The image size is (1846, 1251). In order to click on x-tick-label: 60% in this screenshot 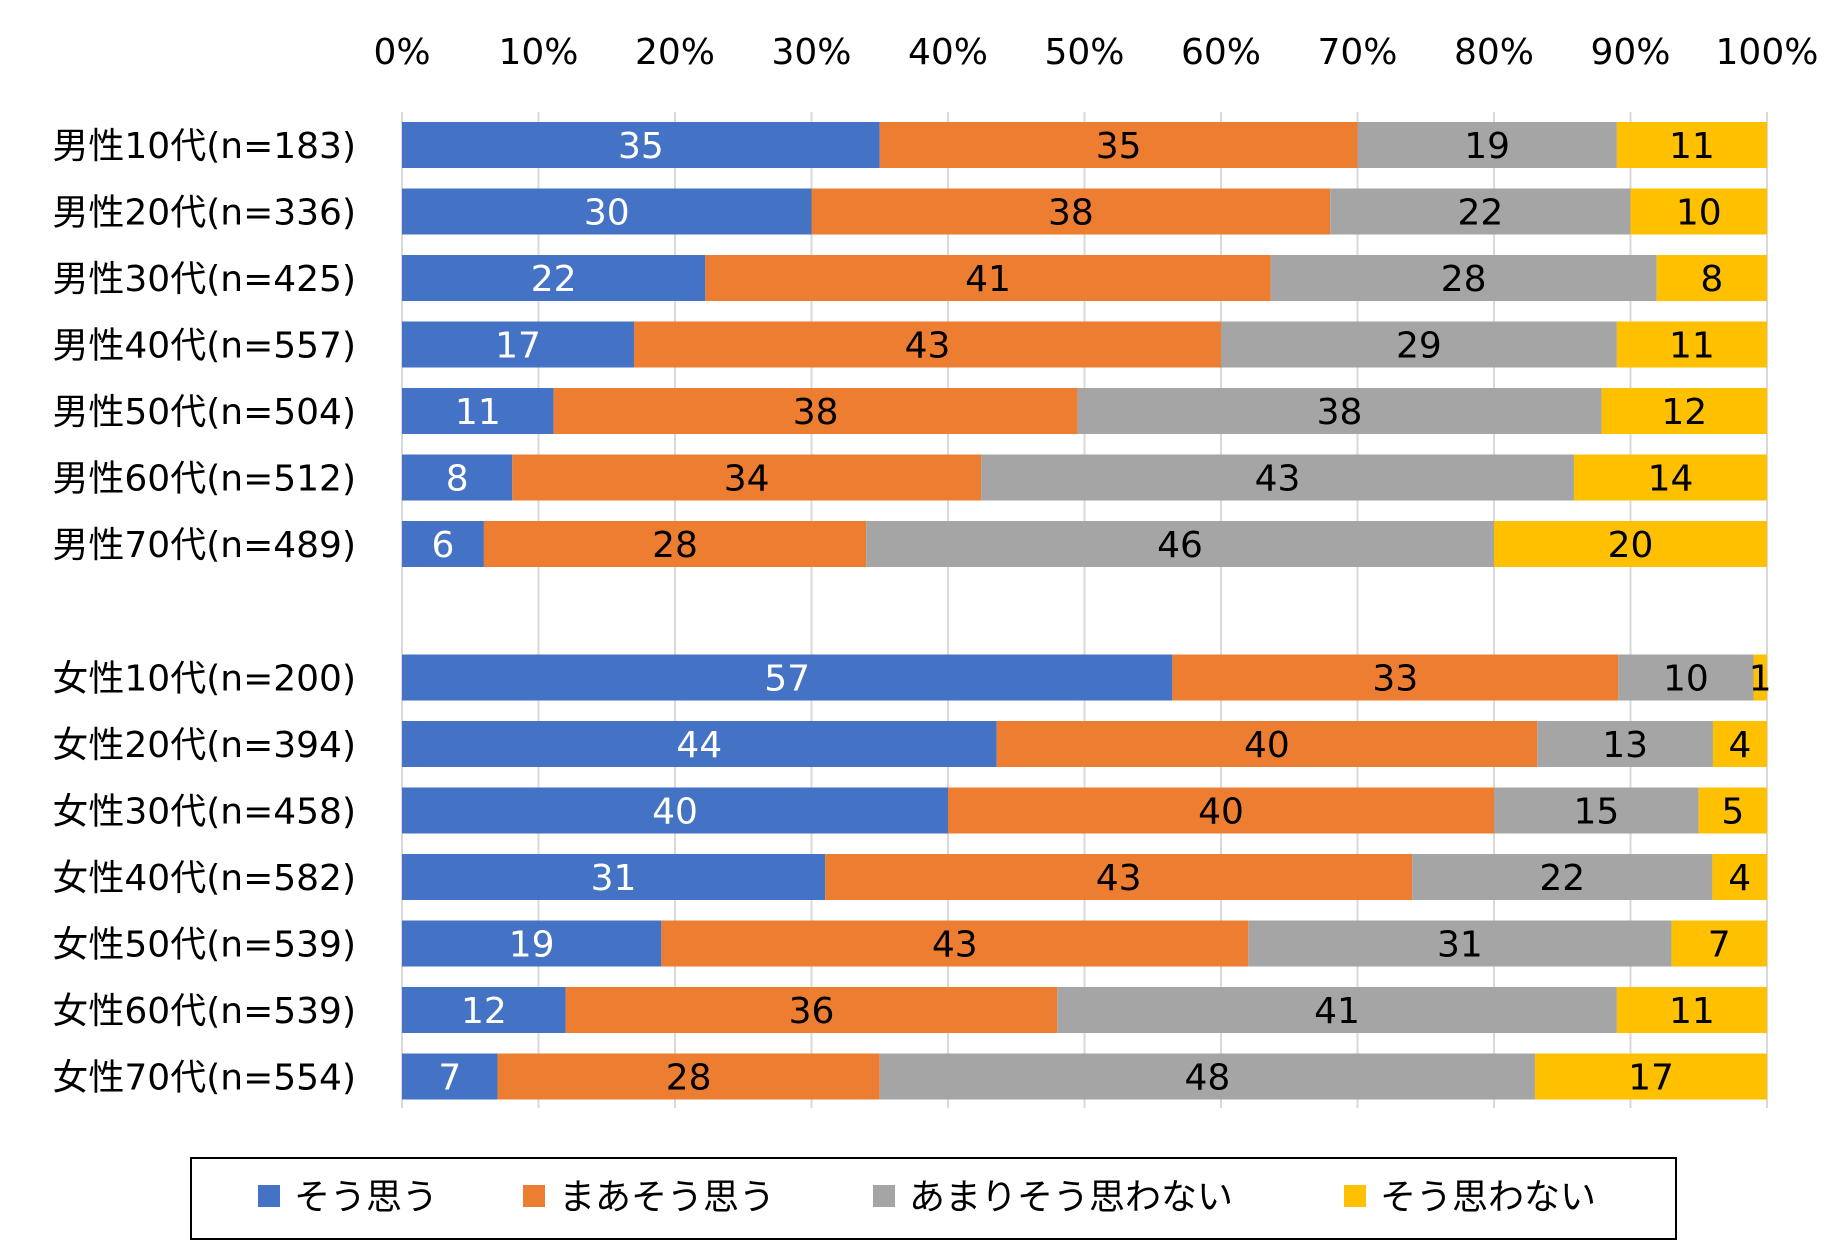, I will do `click(1221, 52)`.